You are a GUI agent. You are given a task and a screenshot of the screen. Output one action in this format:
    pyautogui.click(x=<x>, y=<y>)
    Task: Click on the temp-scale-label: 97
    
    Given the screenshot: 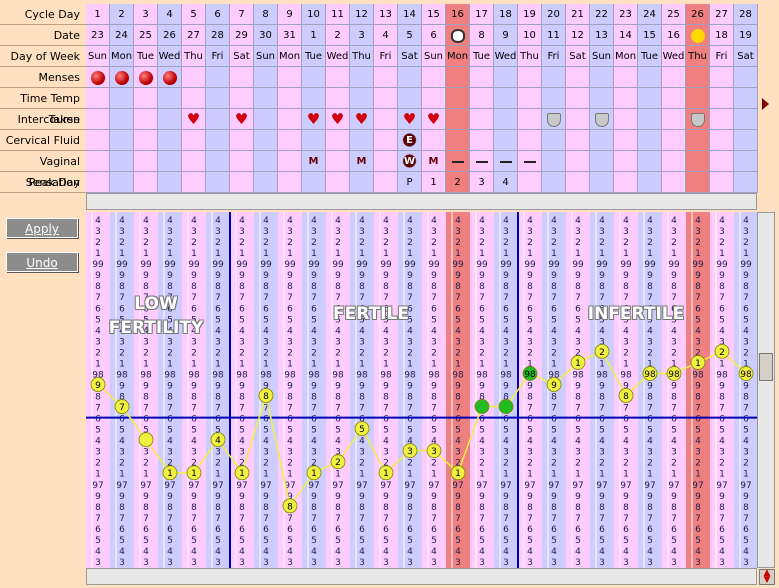 What is the action you would take?
    pyautogui.click(x=481, y=486)
    